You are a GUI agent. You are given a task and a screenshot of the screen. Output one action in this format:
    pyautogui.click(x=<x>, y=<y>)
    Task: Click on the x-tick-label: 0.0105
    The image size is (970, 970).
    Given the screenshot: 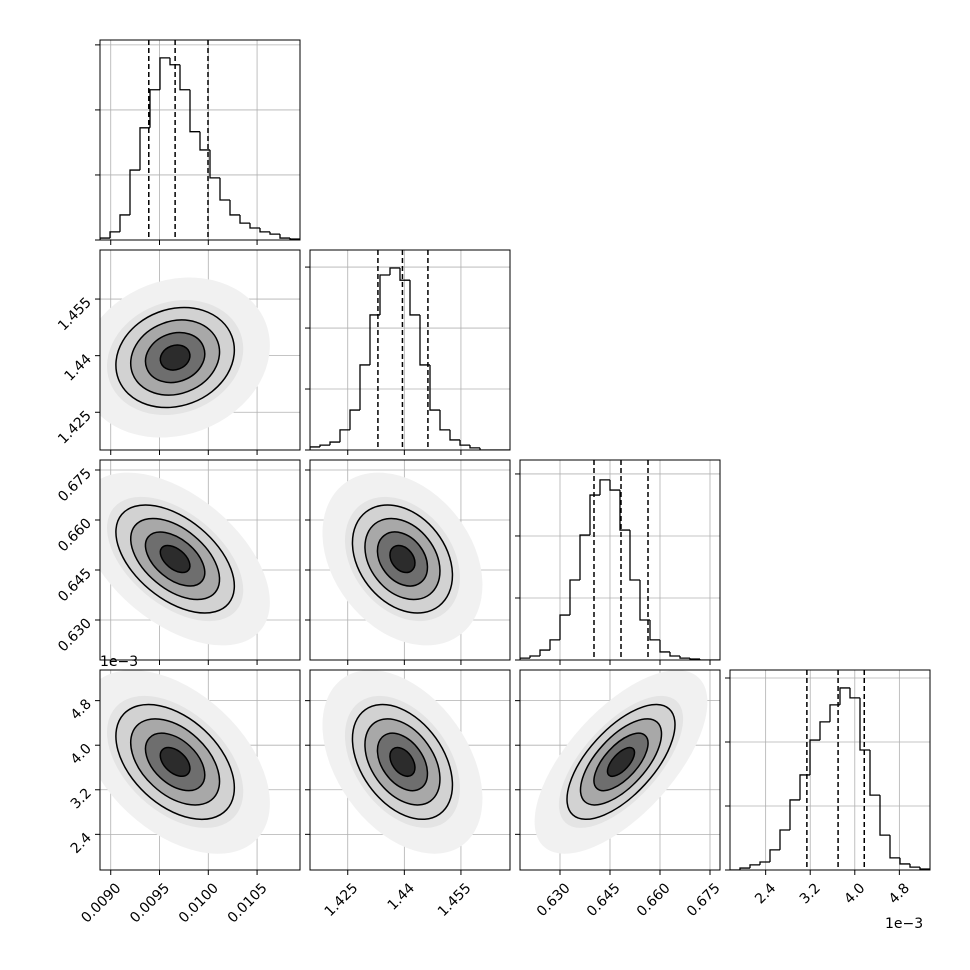 What is the action you would take?
    pyautogui.click(x=248, y=903)
    